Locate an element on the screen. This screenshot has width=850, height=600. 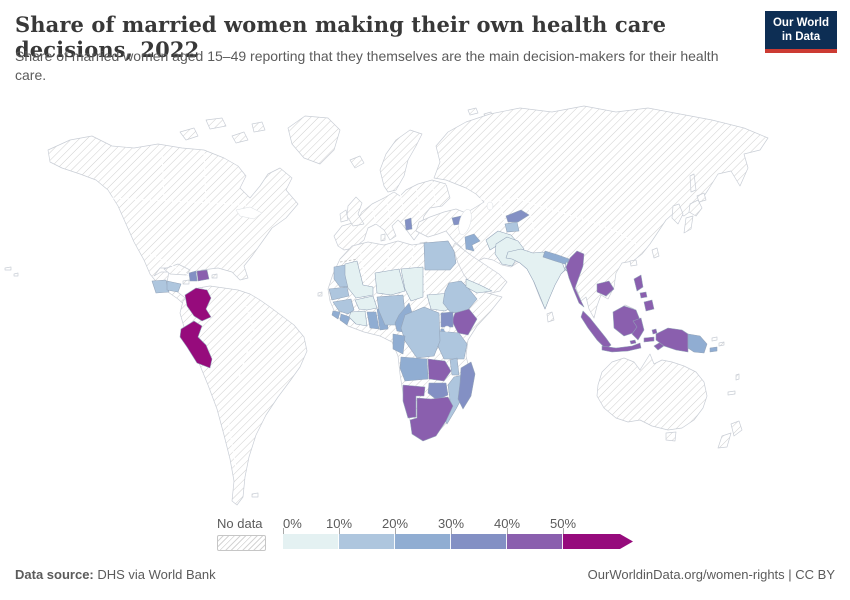
country-indonesia-lesser-sunda is located at coordinates (633, 342).